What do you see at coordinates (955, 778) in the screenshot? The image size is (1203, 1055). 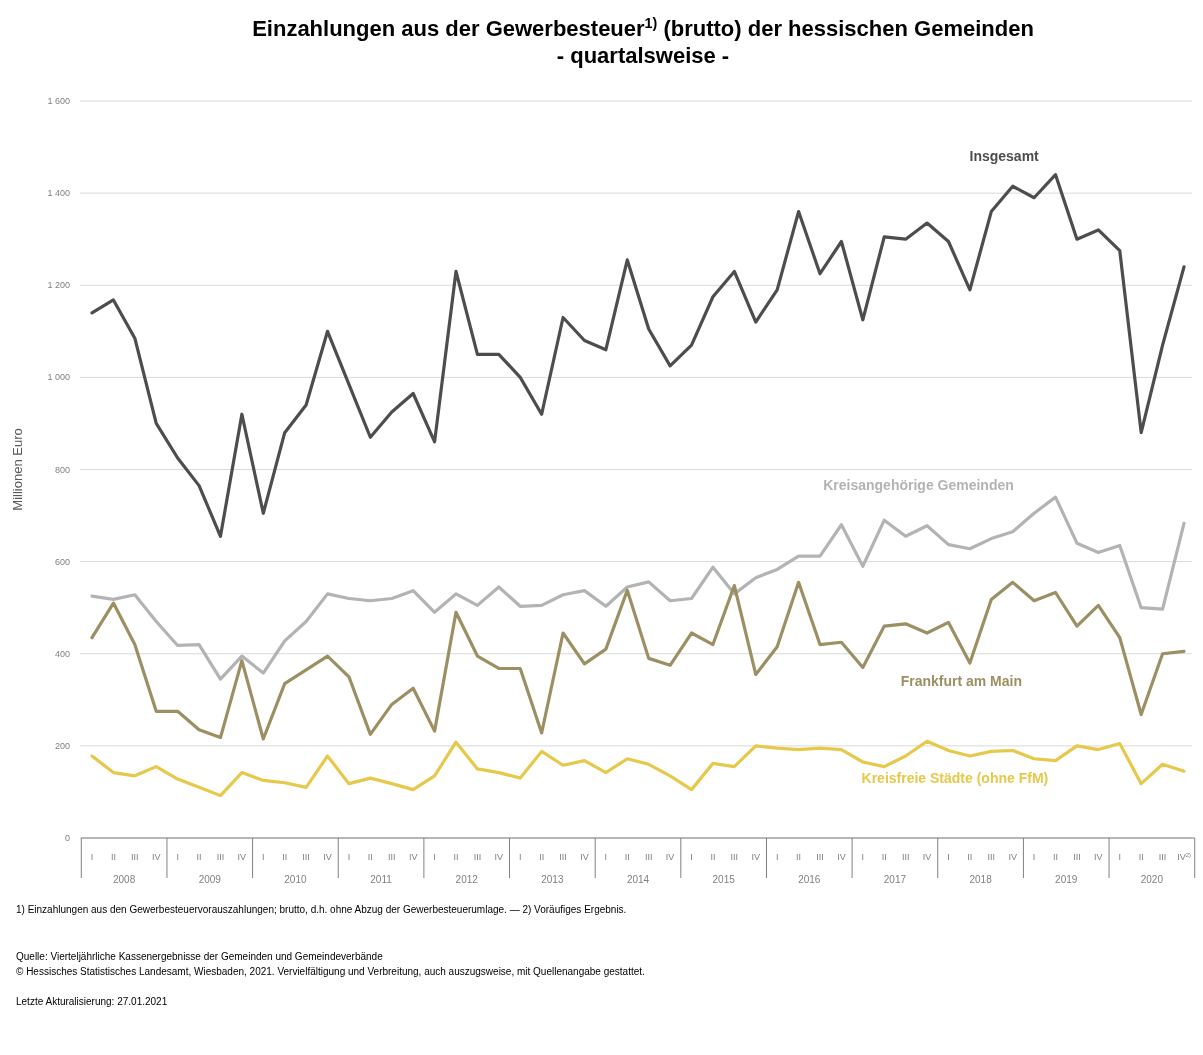 I see `series-label: Kreisfreie Städte (ohne FfM)` at bounding box center [955, 778].